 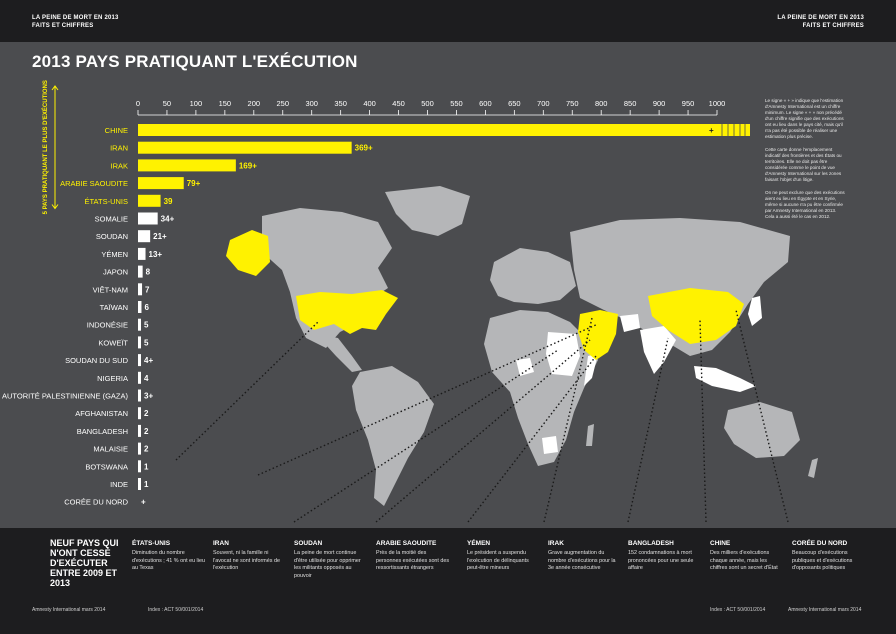 What do you see at coordinates (138, 103) in the screenshot?
I see `x-tick-label: 0` at bounding box center [138, 103].